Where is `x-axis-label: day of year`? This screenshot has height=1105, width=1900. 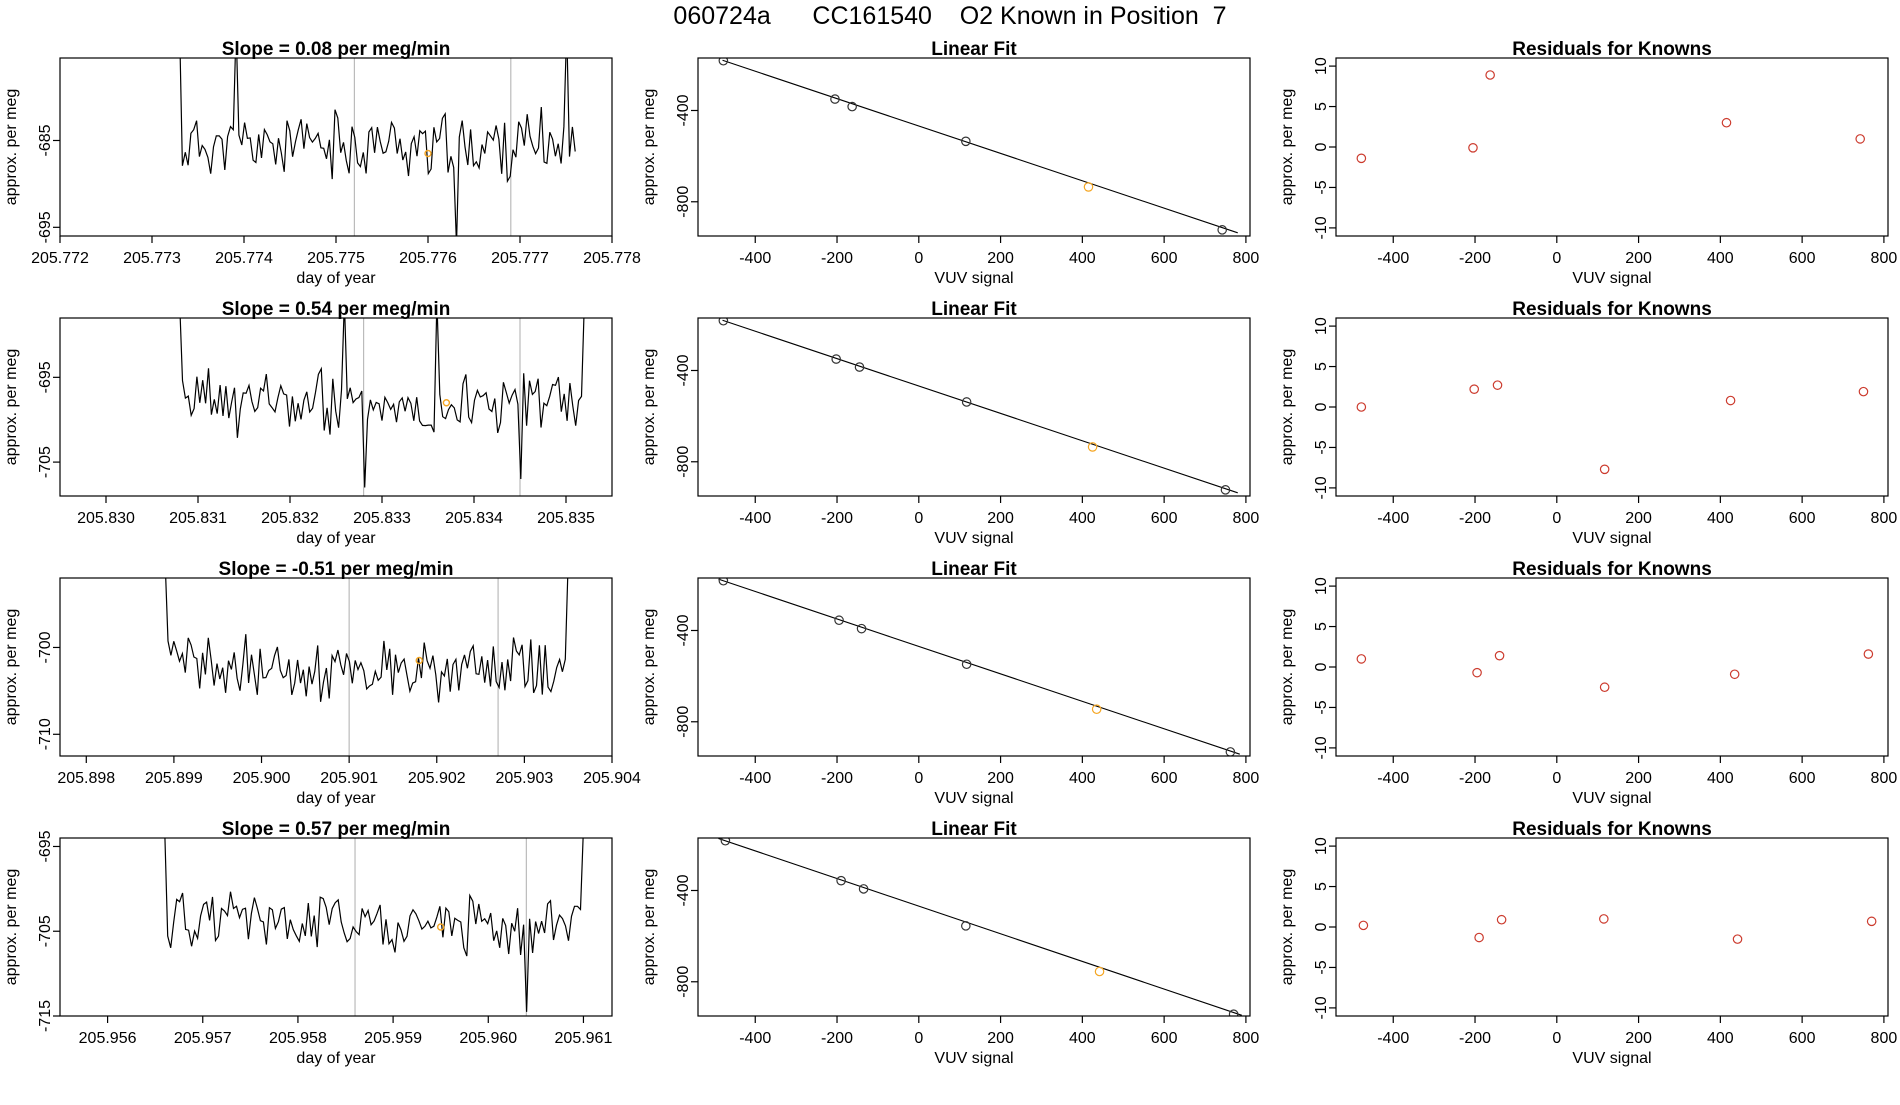
x-axis-label: day of year is located at coordinates (336, 1058).